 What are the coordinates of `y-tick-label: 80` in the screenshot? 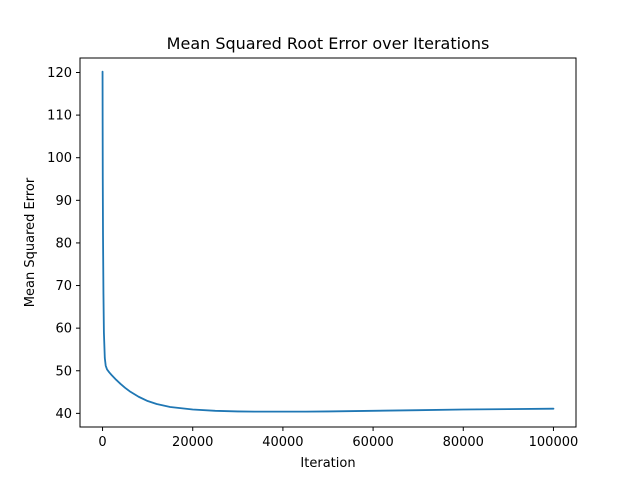 It's located at (63, 243).